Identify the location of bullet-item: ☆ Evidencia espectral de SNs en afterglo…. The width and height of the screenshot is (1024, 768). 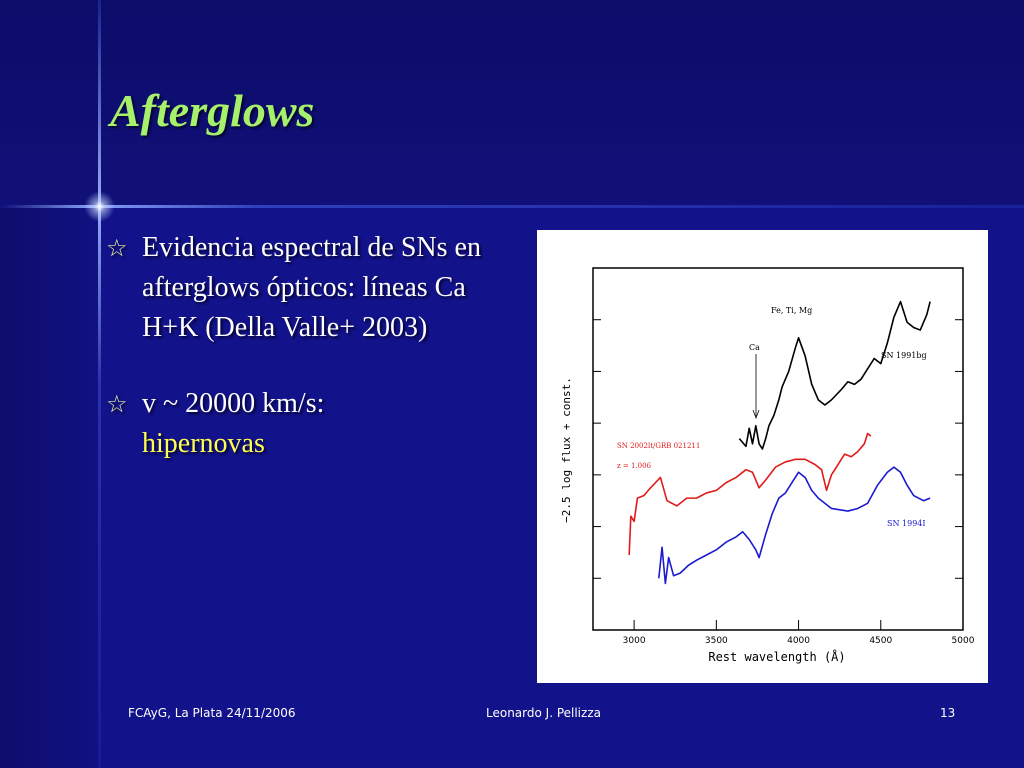
(314, 288).